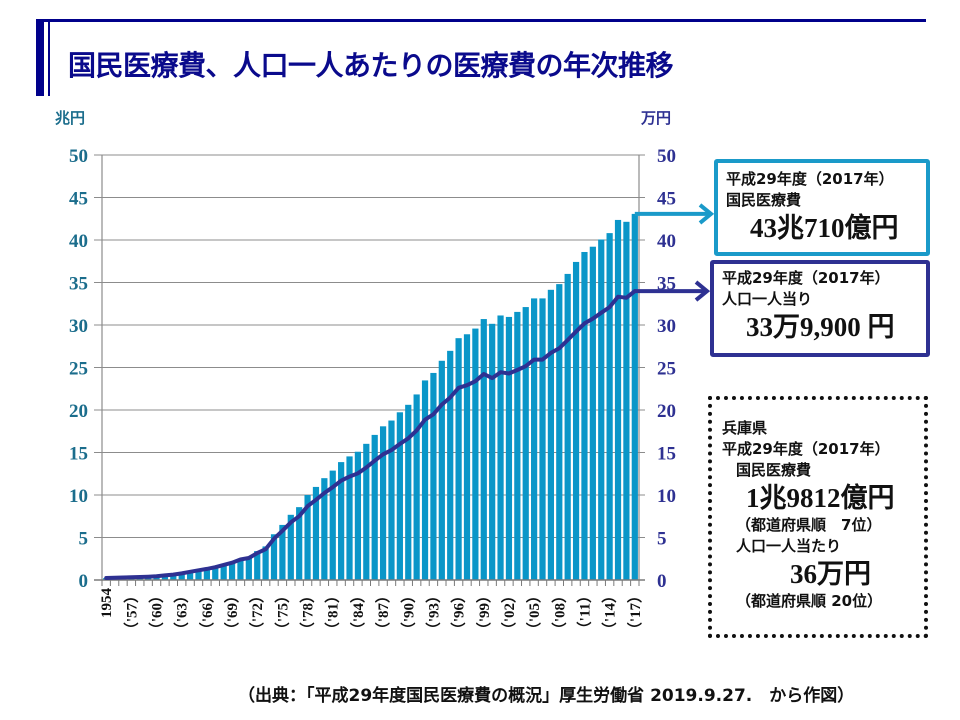  I want to click on y-tick-label-left: 15, so click(78, 454).